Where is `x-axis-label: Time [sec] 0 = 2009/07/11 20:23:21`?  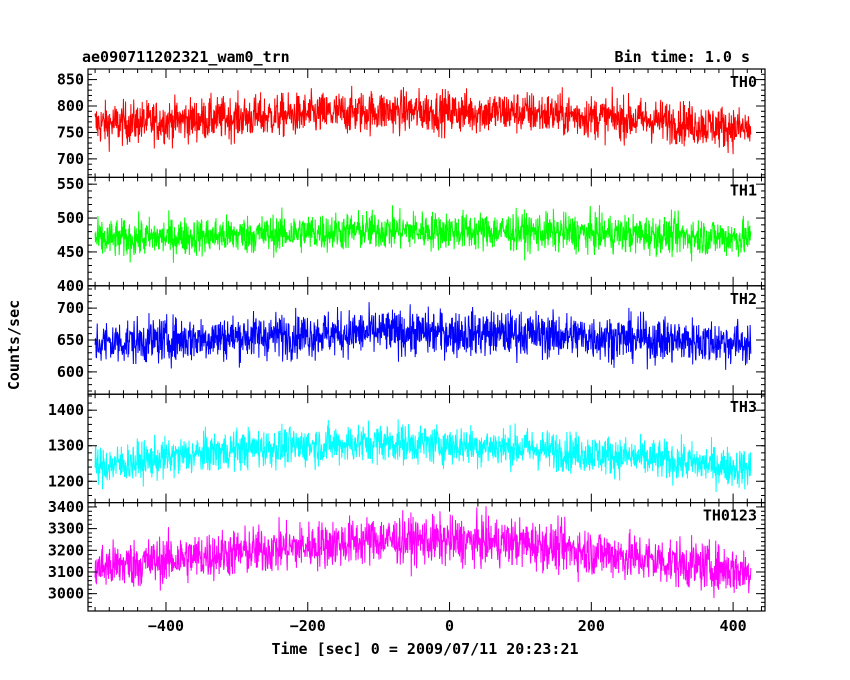
x-axis-label: Time [sec] 0 = 2009/07/11 20:23:21 is located at coordinates (424, 649).